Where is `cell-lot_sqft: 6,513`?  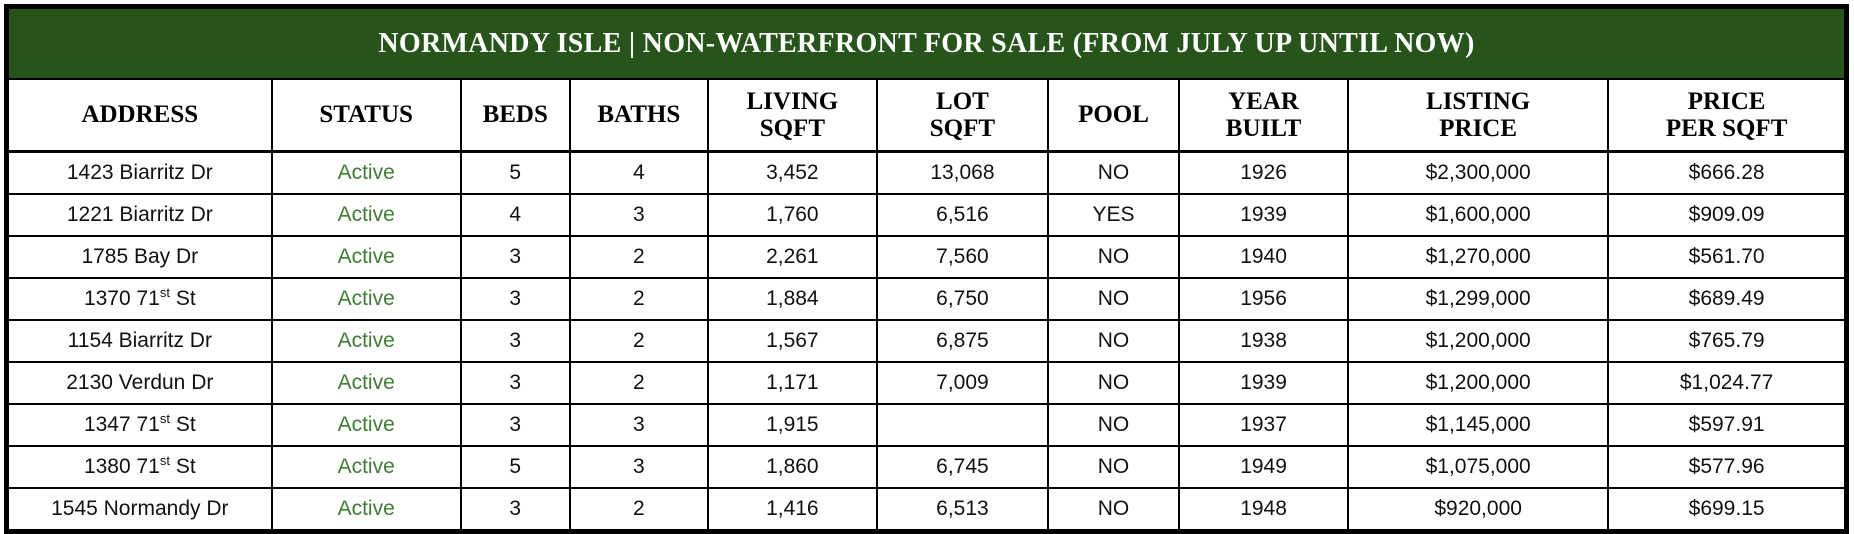 cell-lot_sqft: 6,513 is located at coordinates (962, 510).